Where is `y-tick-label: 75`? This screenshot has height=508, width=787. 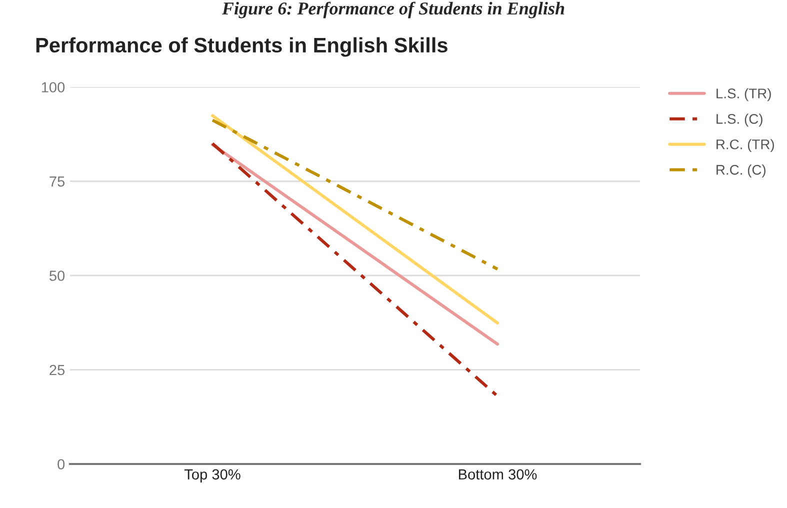
y-tick-label: 75 is located at coordinates (57, 181).